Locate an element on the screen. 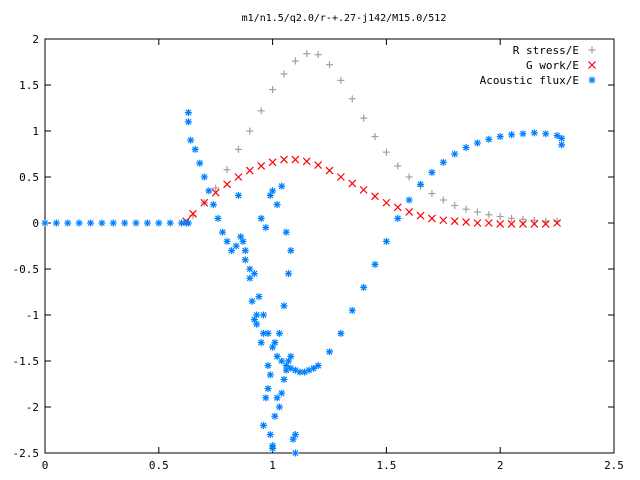 The height and width of the screenshot is (480, 640). x-tick-label: 0.5 is located at coordinates (159, 465).